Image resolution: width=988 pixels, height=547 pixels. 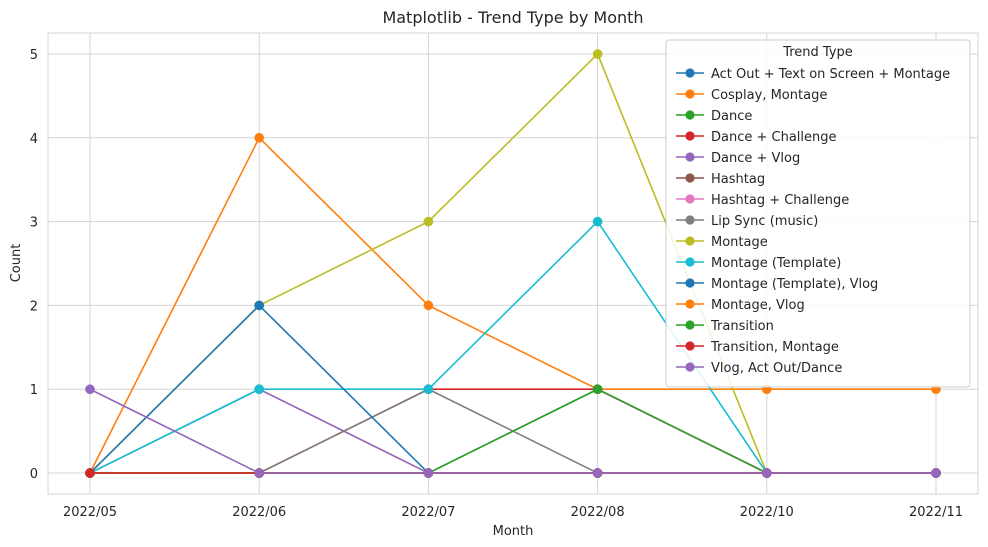 What do you see at coordinates (512, 431) in the screenshot?
I see `series-line` at bounding box center [512, 431].